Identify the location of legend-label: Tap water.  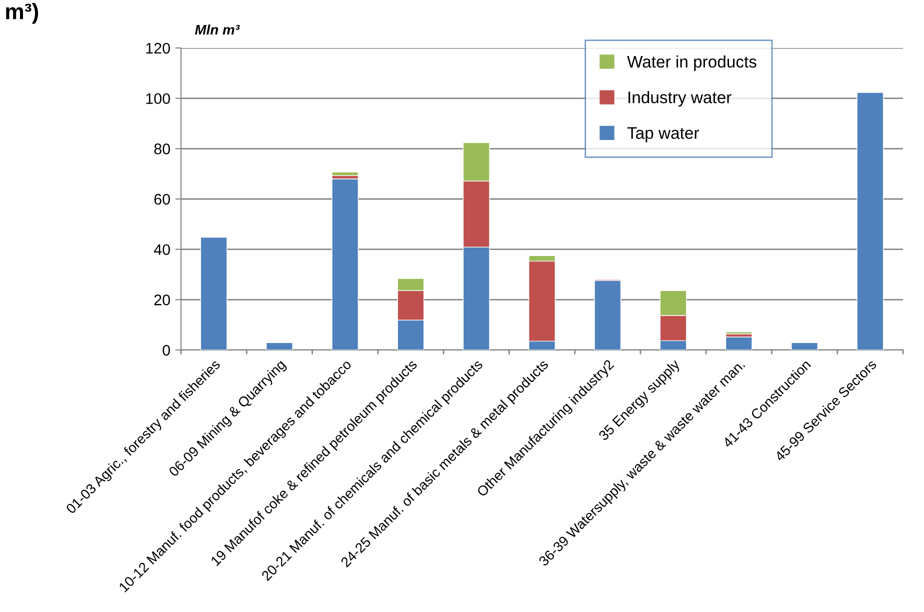
(663, 134).